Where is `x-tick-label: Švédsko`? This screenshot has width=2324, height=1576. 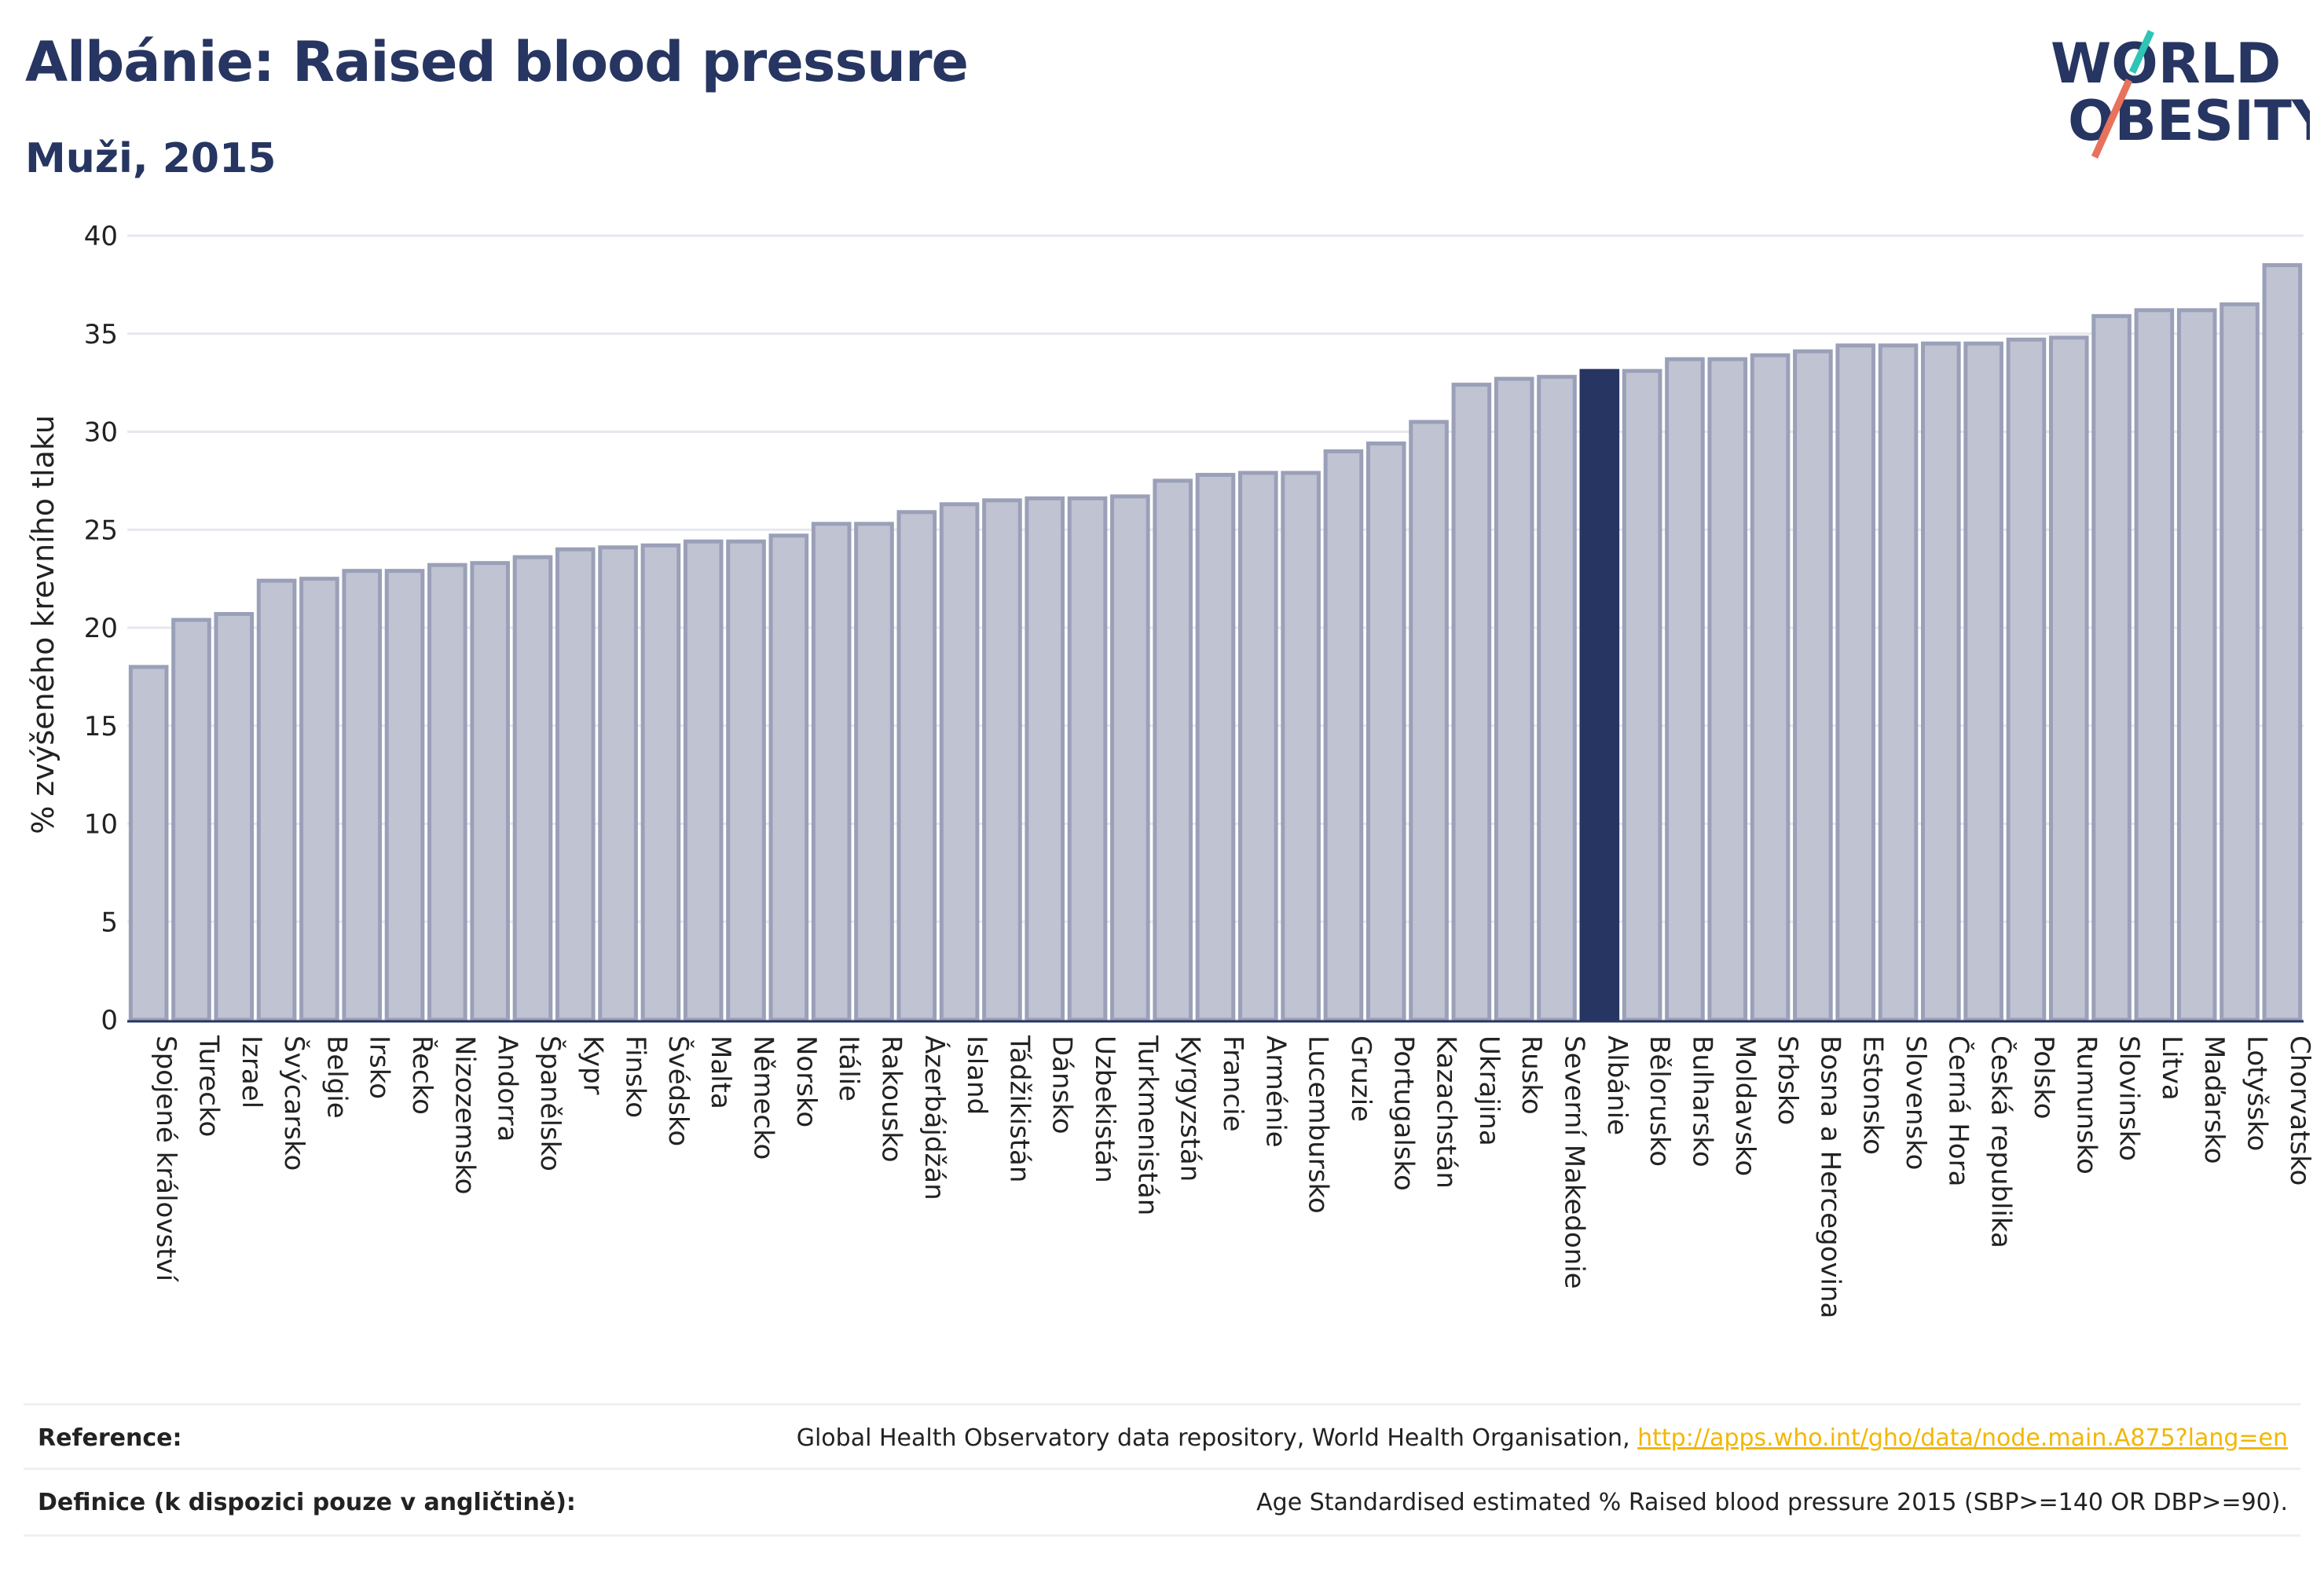
x-tick-label: Švédsko is located at coordinates (678, 1090).